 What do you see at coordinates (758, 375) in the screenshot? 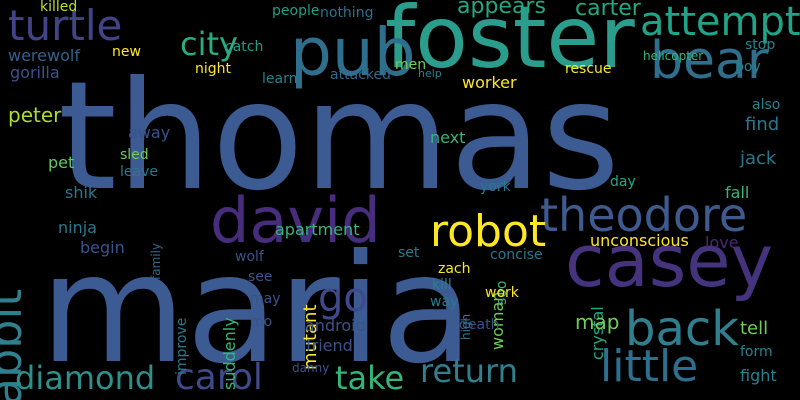
I see `word-fight: fight` at bounding box center [758, 375].